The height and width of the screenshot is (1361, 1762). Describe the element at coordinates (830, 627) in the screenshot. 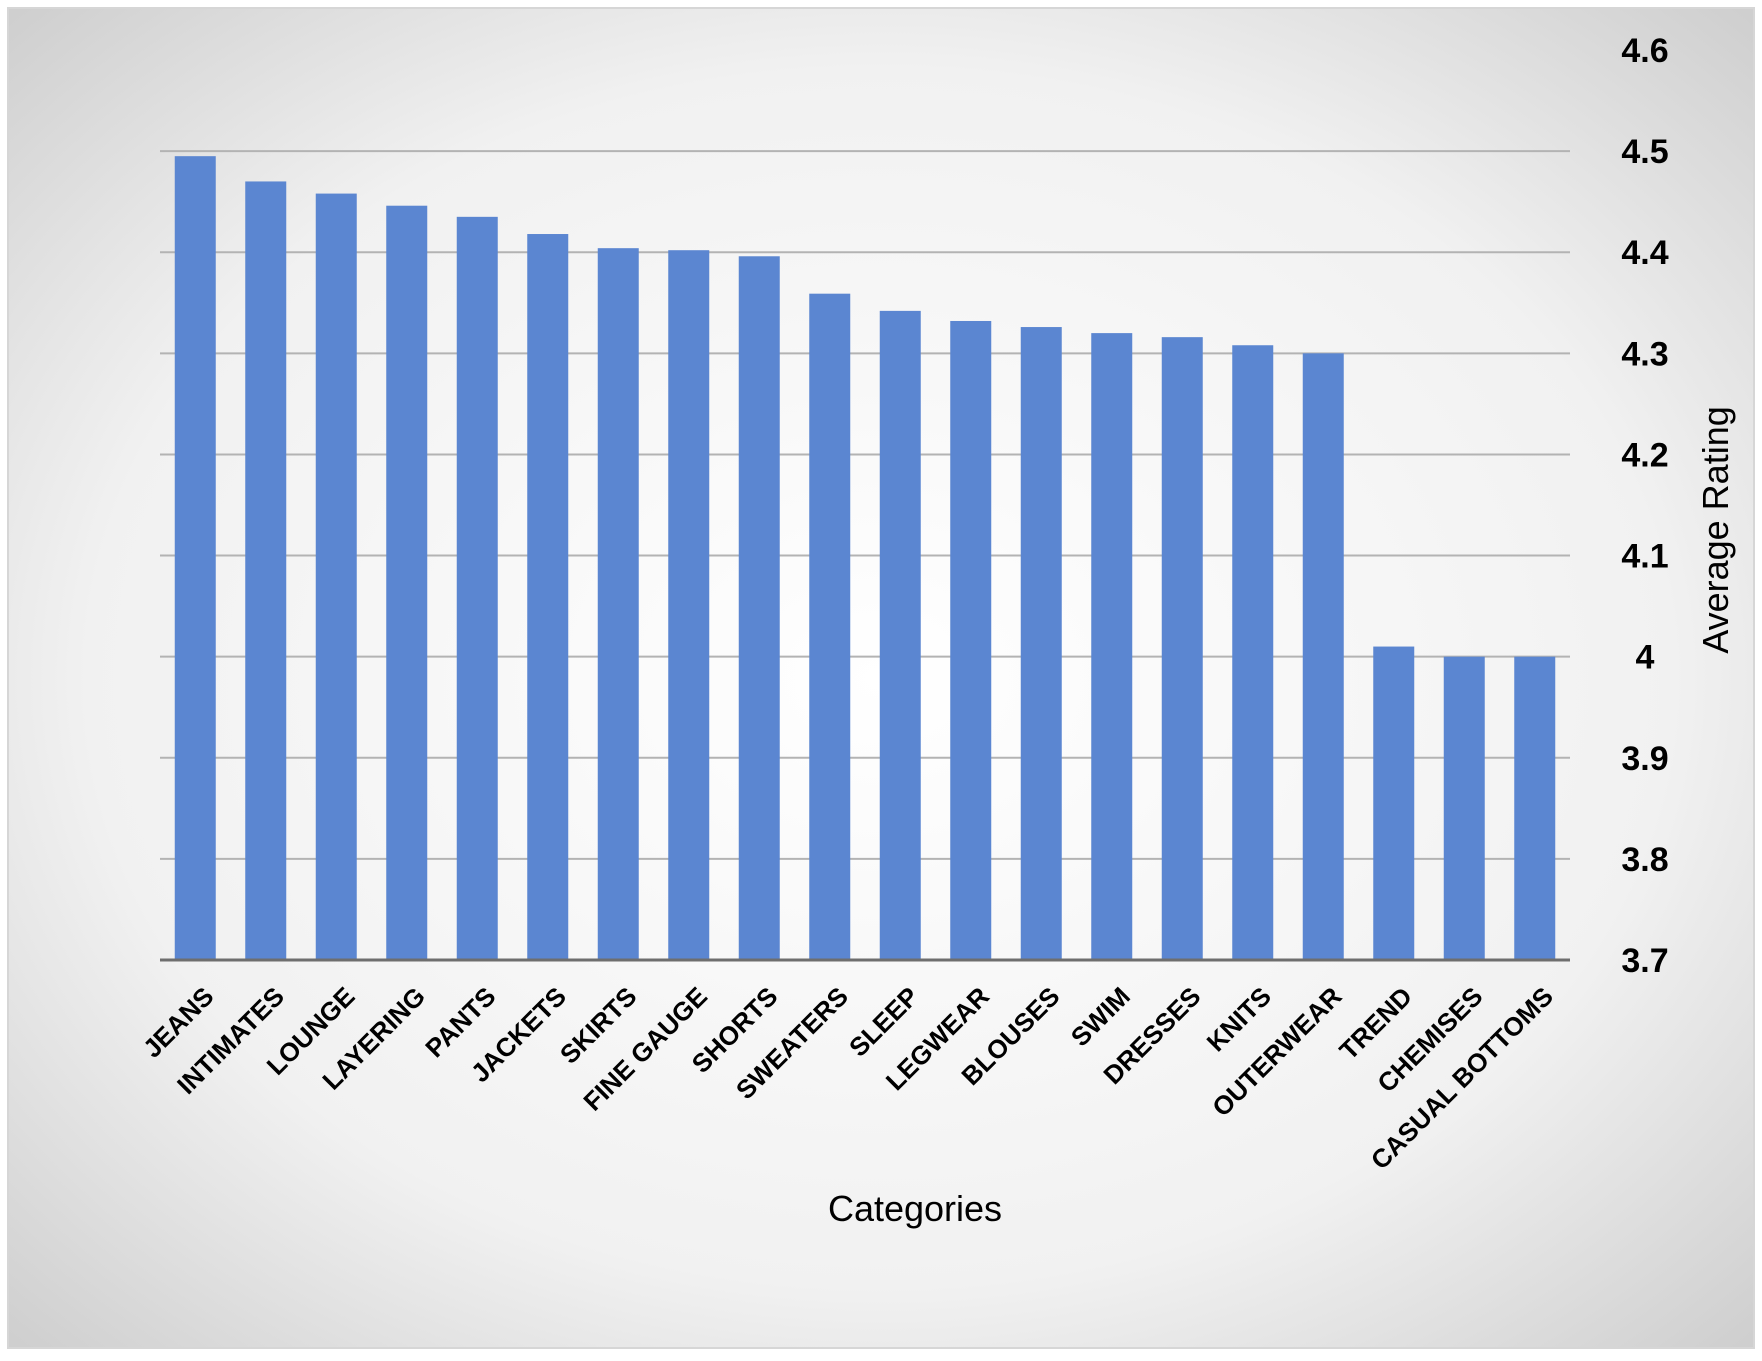

I see `bar-sweaters` at that location.